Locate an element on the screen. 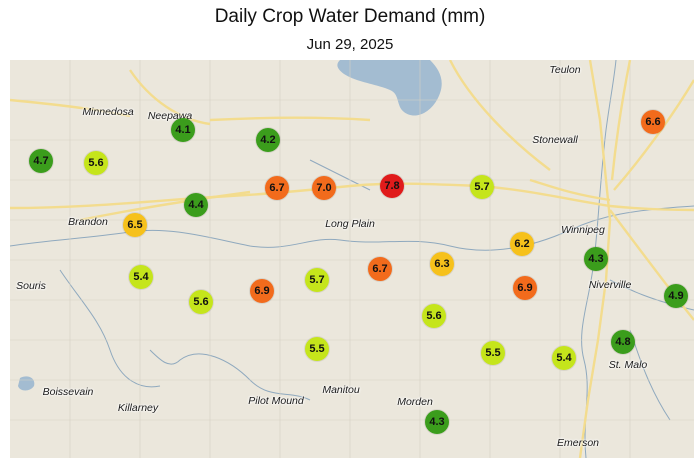  river-pembina is located at coordinates (230, 375).